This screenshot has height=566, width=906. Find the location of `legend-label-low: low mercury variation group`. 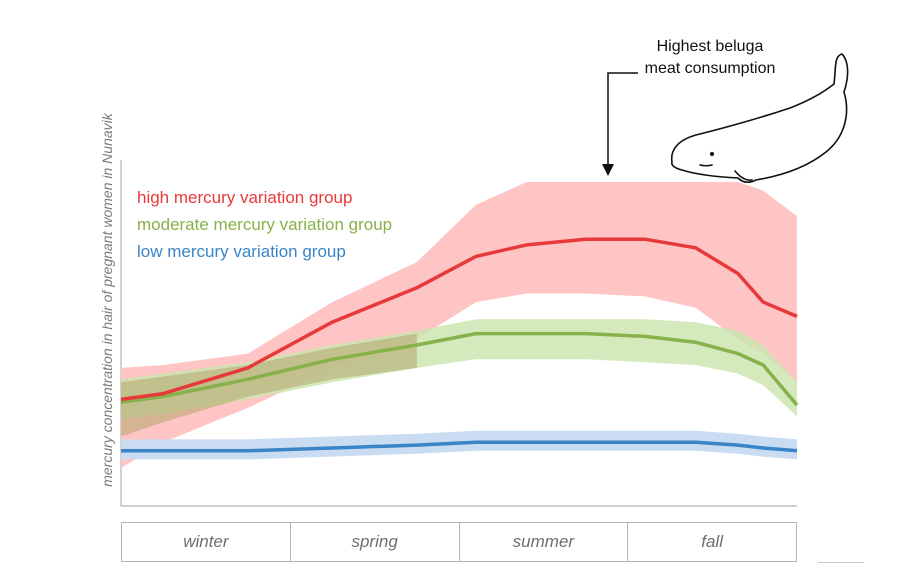

legend-label-low: low mercury variation group is located at coordinates (241, 251).